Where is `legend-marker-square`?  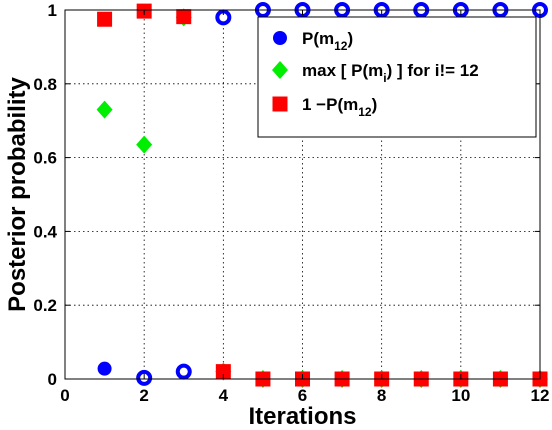
legend-marker-square is located at coordinates (280, 104).